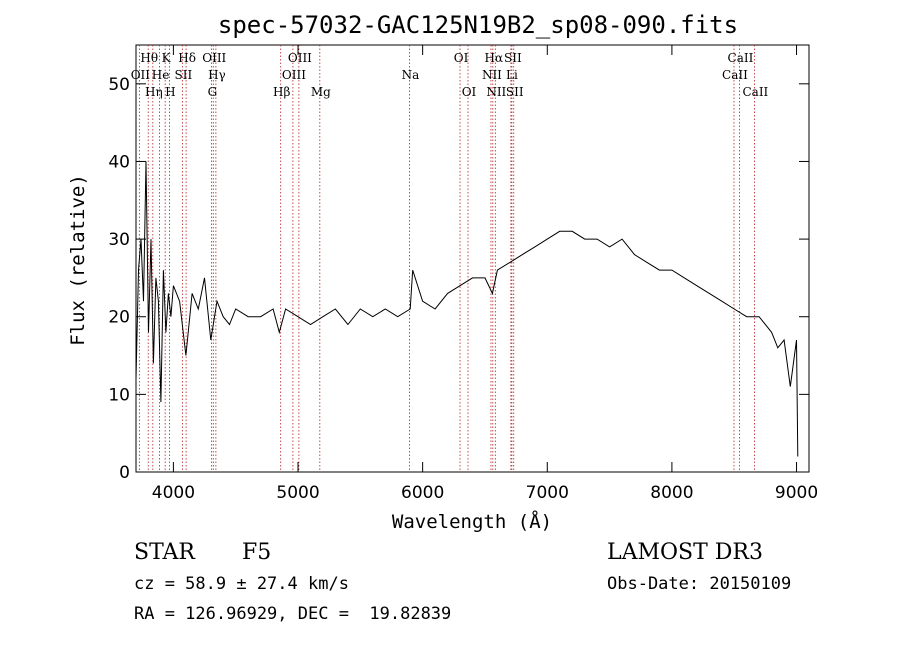  What do you see at coordinates (735, 75) in the screenshot?
I see `line-label-24: CaII` at bounding box center [735, 75].